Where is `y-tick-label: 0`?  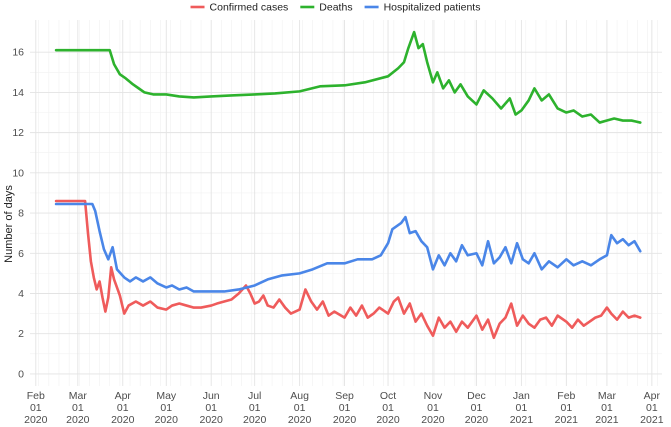 y-tick-label: 0 is located at coordinates (21, 374).